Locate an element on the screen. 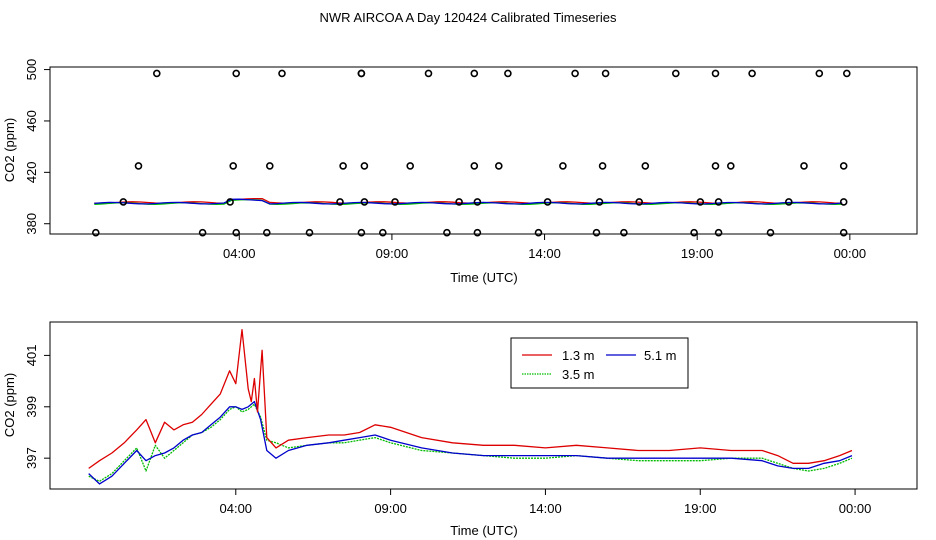  bottom-y-tick-label: 401 is located at coordinates (31, 356).